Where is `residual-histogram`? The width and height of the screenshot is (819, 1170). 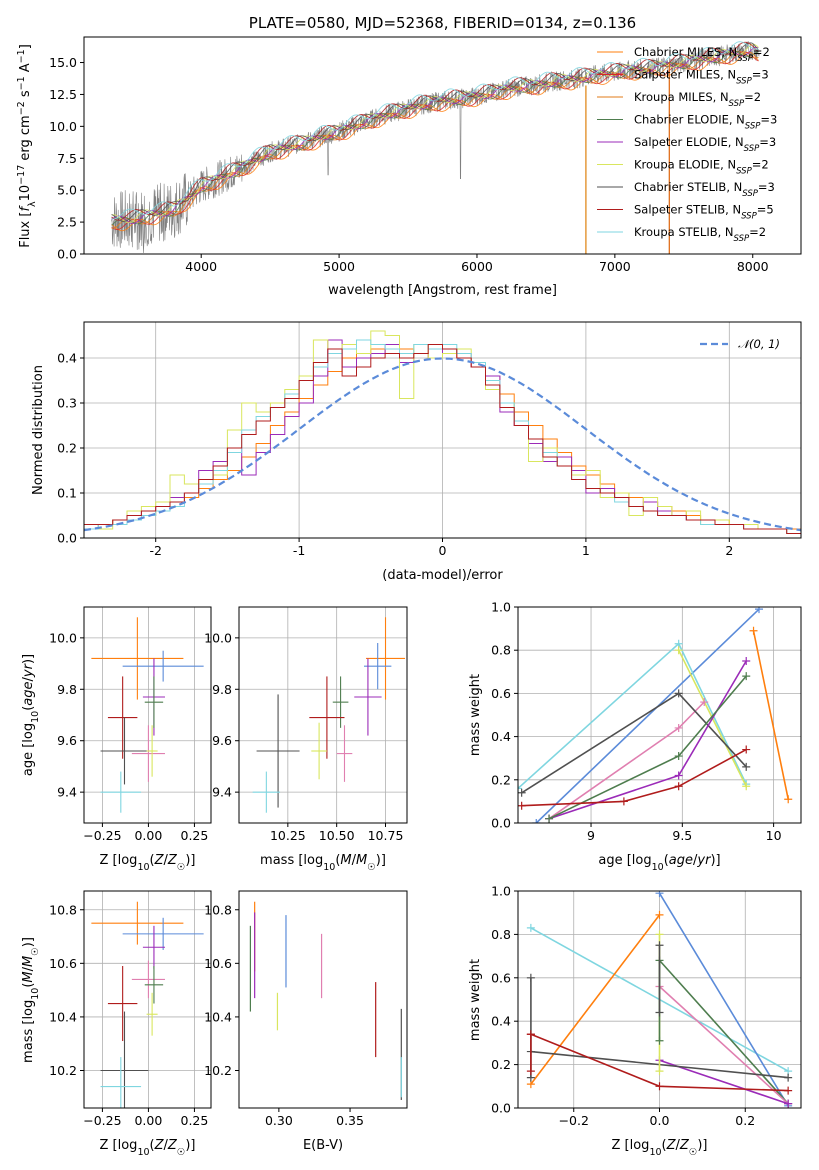
residual-histogram is located at coordinates (442, 441).